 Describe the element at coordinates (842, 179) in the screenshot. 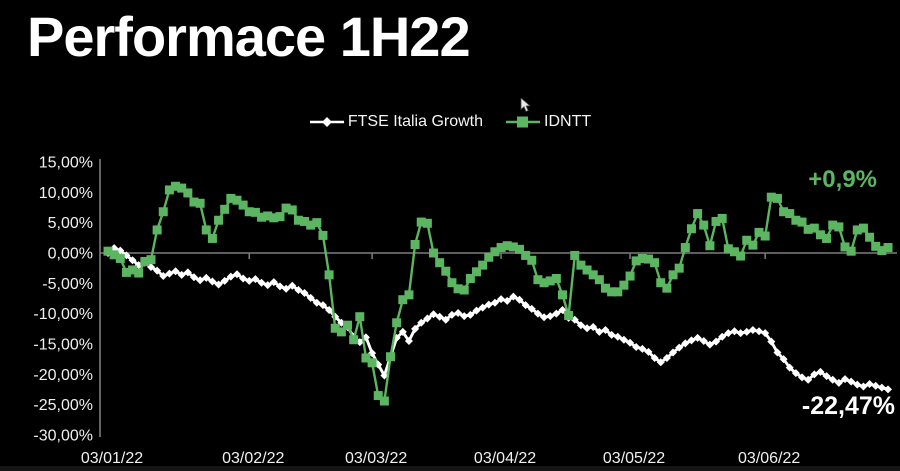

I see `idntt-final-value-label: +0,9%` at that location.